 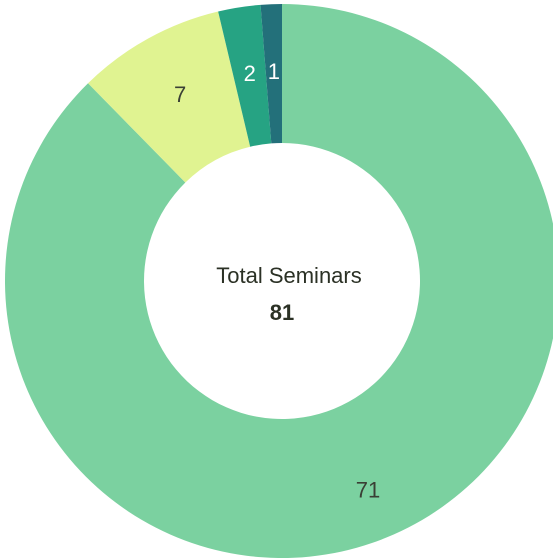 I want to click on center-title: Total Seminars, so click(x=289, y=275).